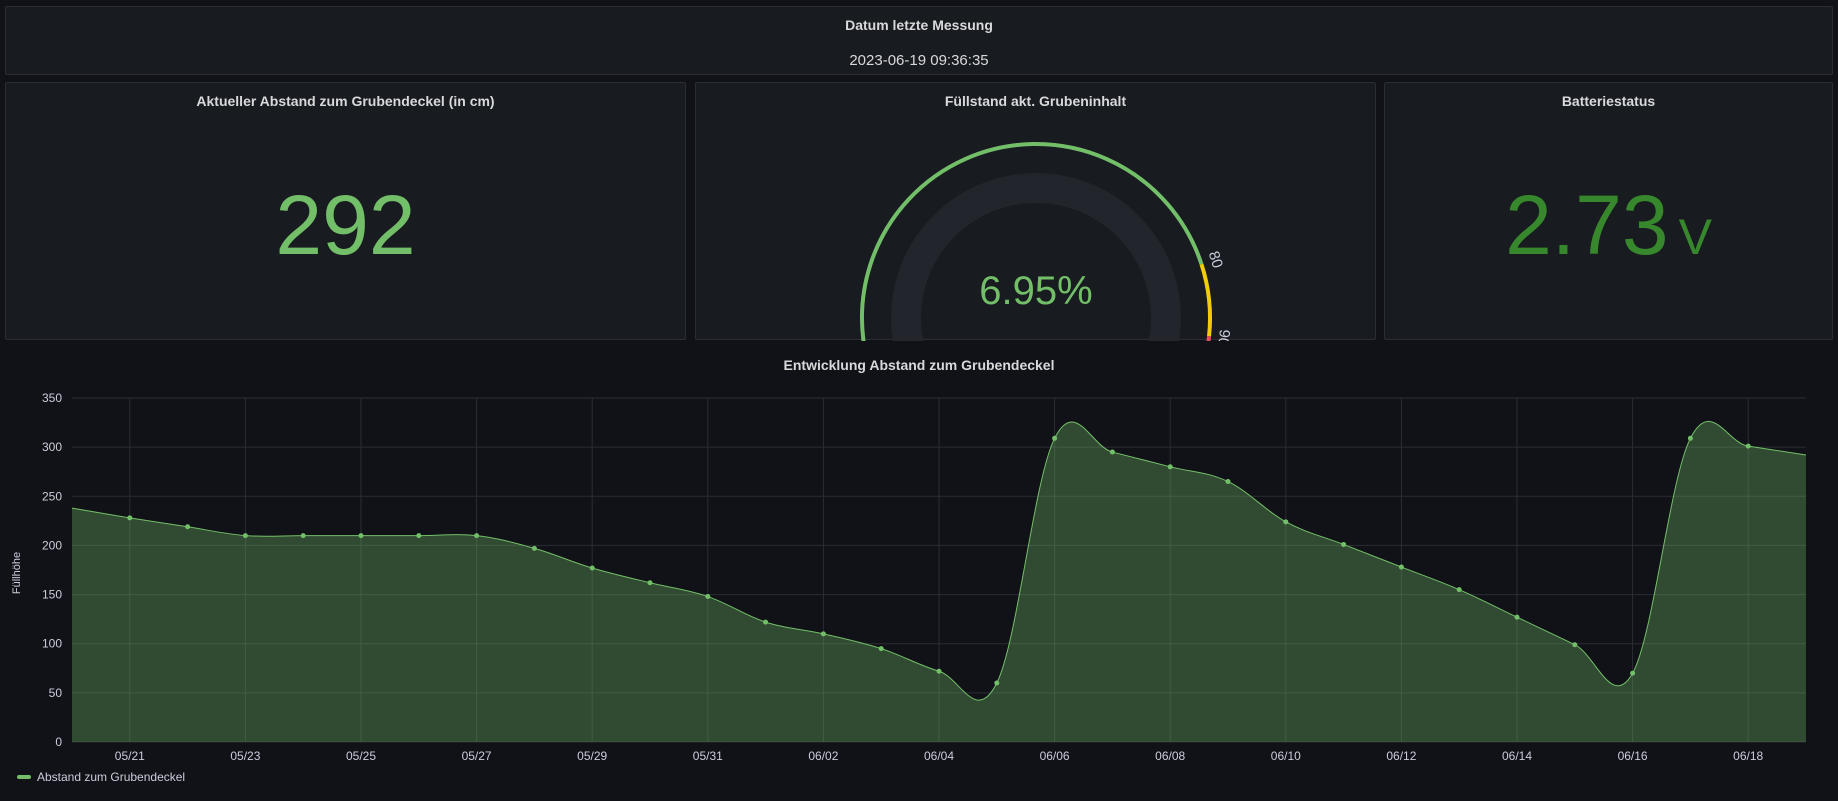  What do you see at coordinates (52, 595) in the screenshot?
I see `y-tick-label: 150` at bounding box center [52, 595].